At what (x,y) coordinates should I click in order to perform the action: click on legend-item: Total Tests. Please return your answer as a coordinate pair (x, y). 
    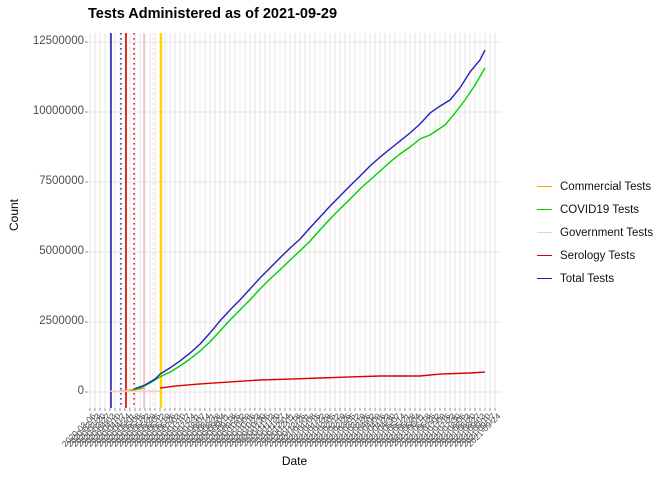
    Looking at the image, I should click on (595, 278).